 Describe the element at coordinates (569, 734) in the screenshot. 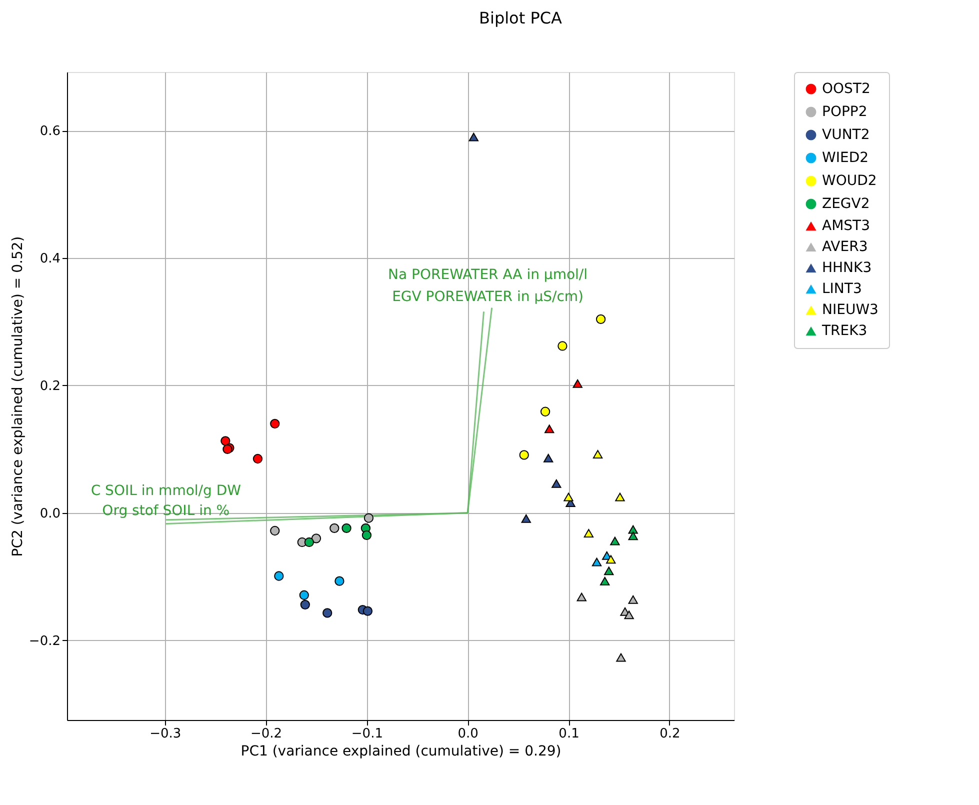

I see `x-tick-label: 0.1` at that location.